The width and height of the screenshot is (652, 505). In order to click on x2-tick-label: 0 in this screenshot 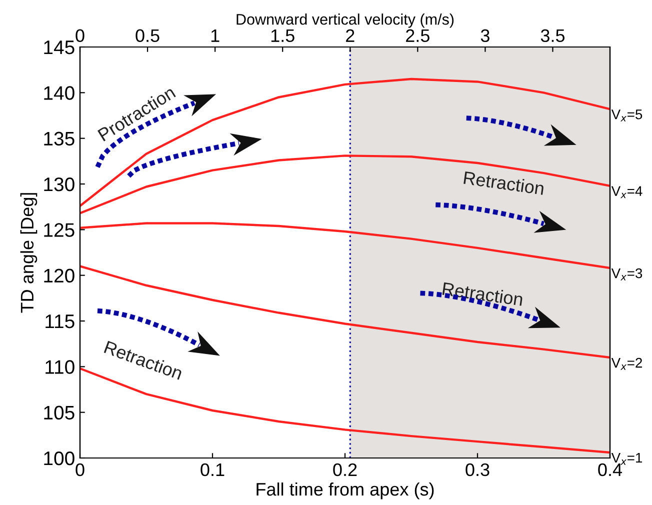, I will do `click(80, 35)`.